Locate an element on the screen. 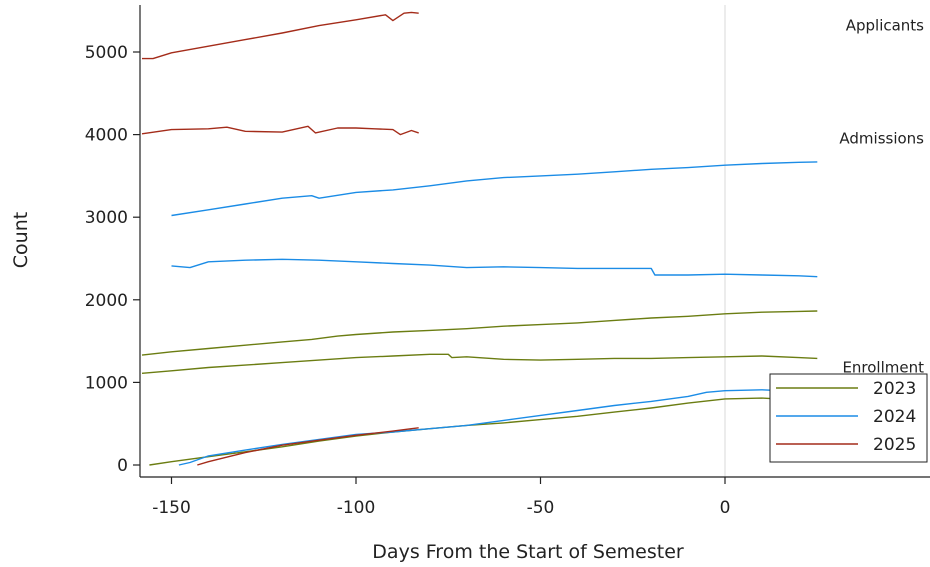 This screenshot has width=930, height=567. series-line-2025-applicants is located at coordinates (280, 35).